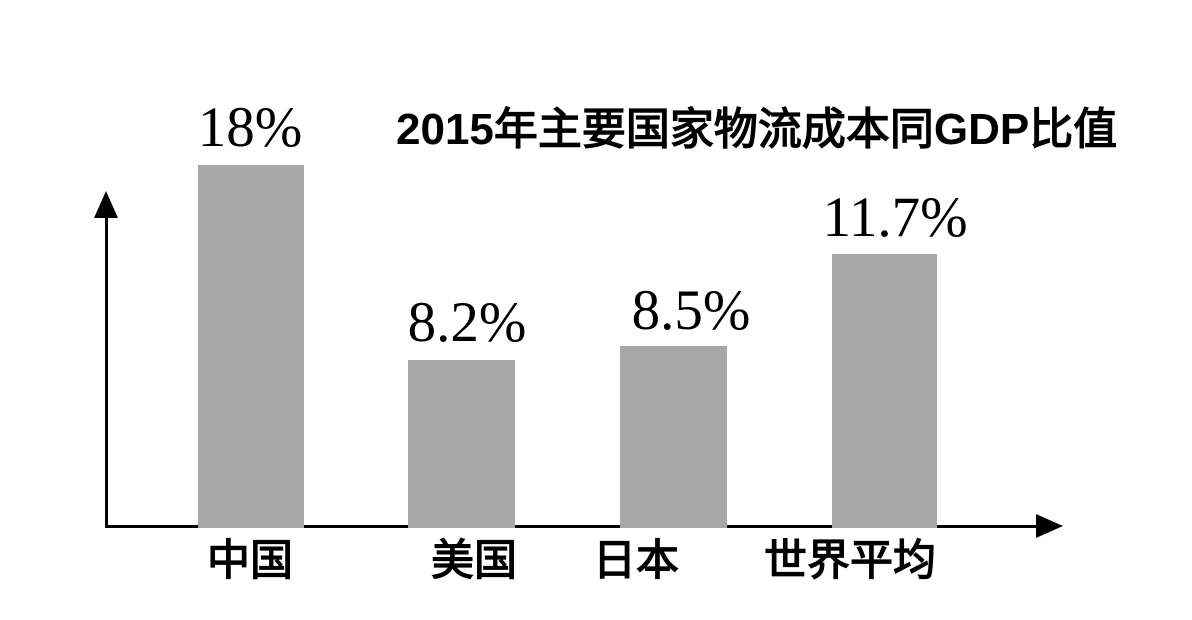 Image resolution: width=1192 pixels, height=620 pixels. What do you see at coordinates (106, 371) in the screenshot?
I see `y-axis-line` at bounding box center [106, 371].